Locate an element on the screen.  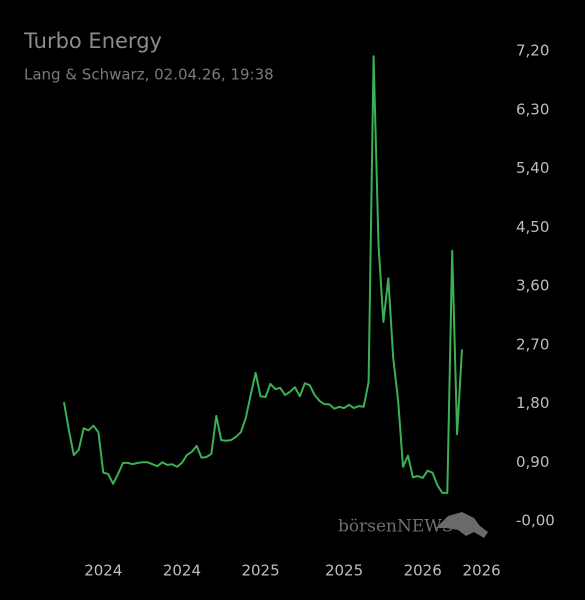
watermark-bull is located at coordinates (462, 525).